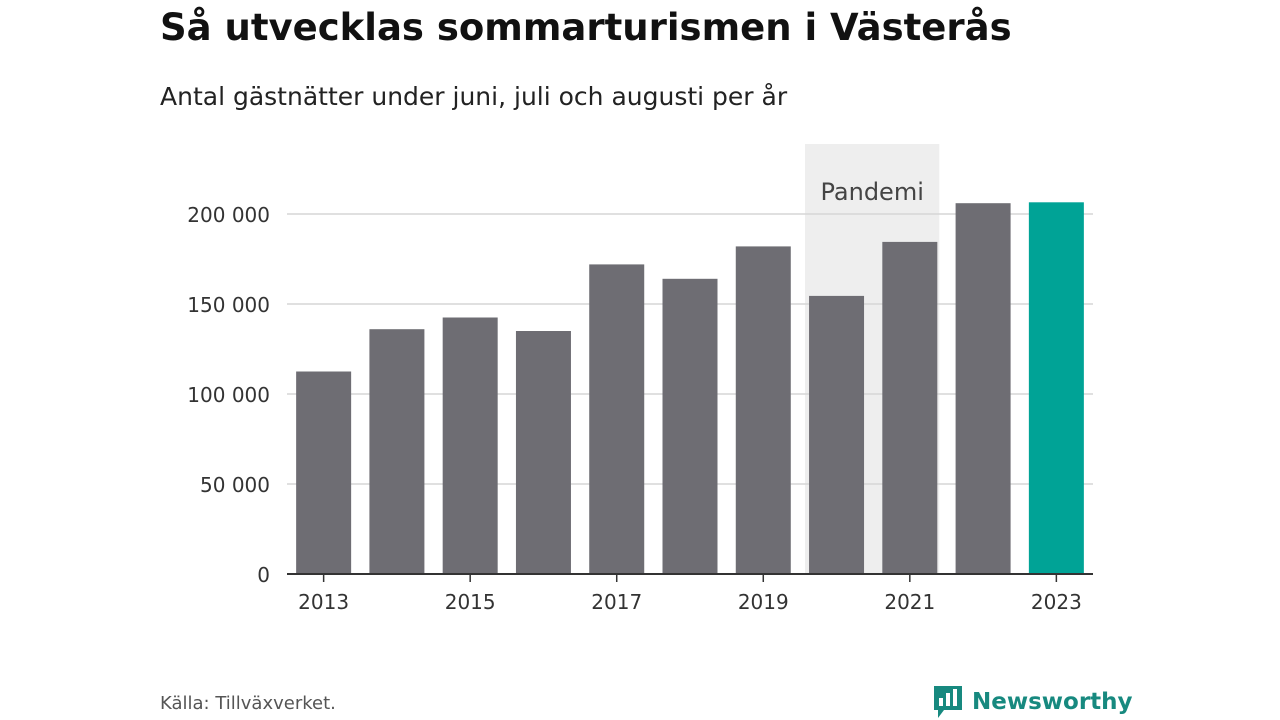  I want to click on y-tick-label: 100 000, so click(228, 395).